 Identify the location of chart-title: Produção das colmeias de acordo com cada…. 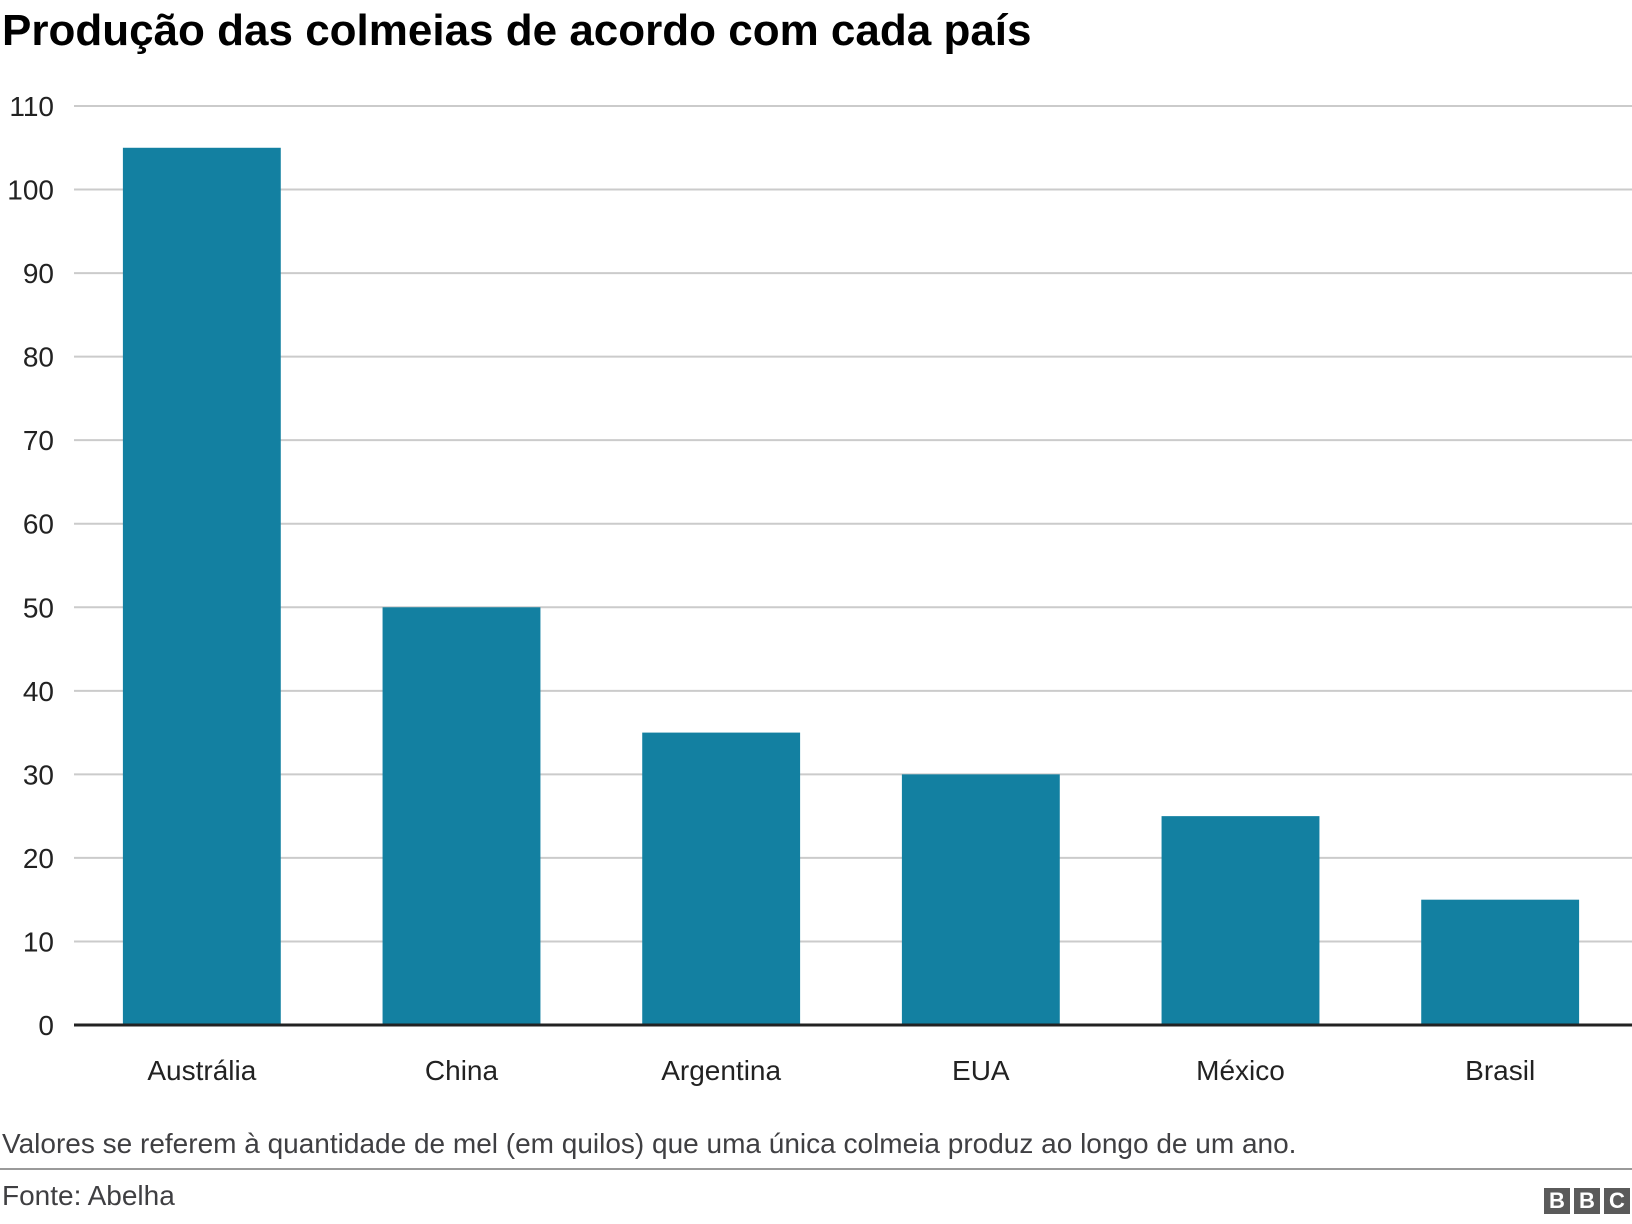
(517, 30).